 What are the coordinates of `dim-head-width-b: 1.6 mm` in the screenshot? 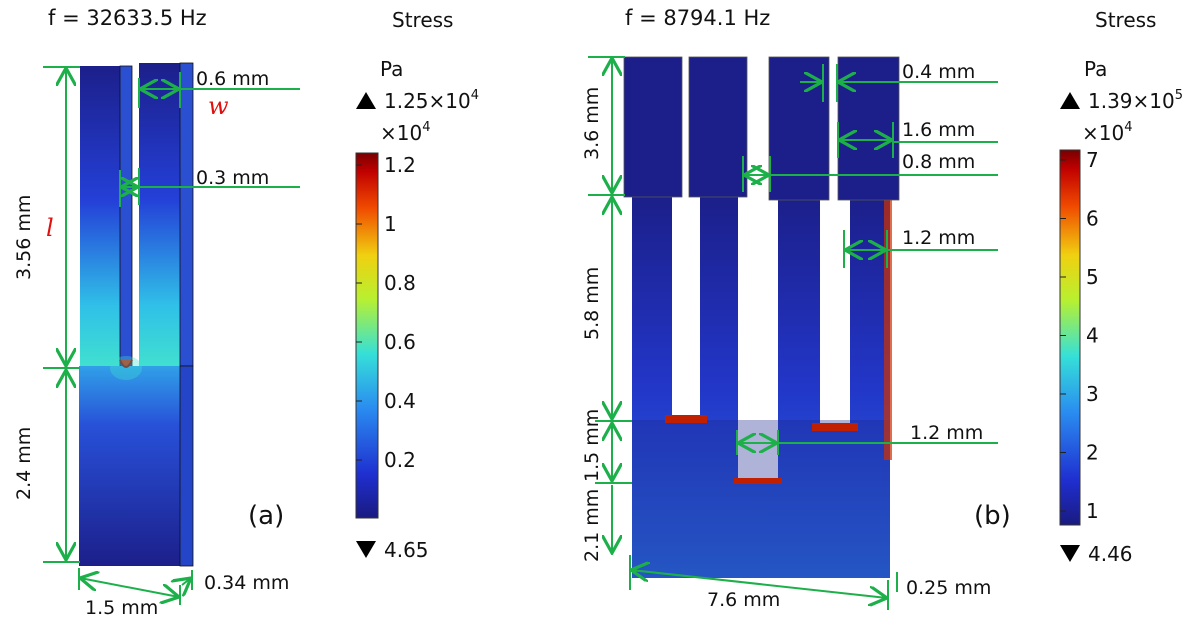 It's located at (938, 130).